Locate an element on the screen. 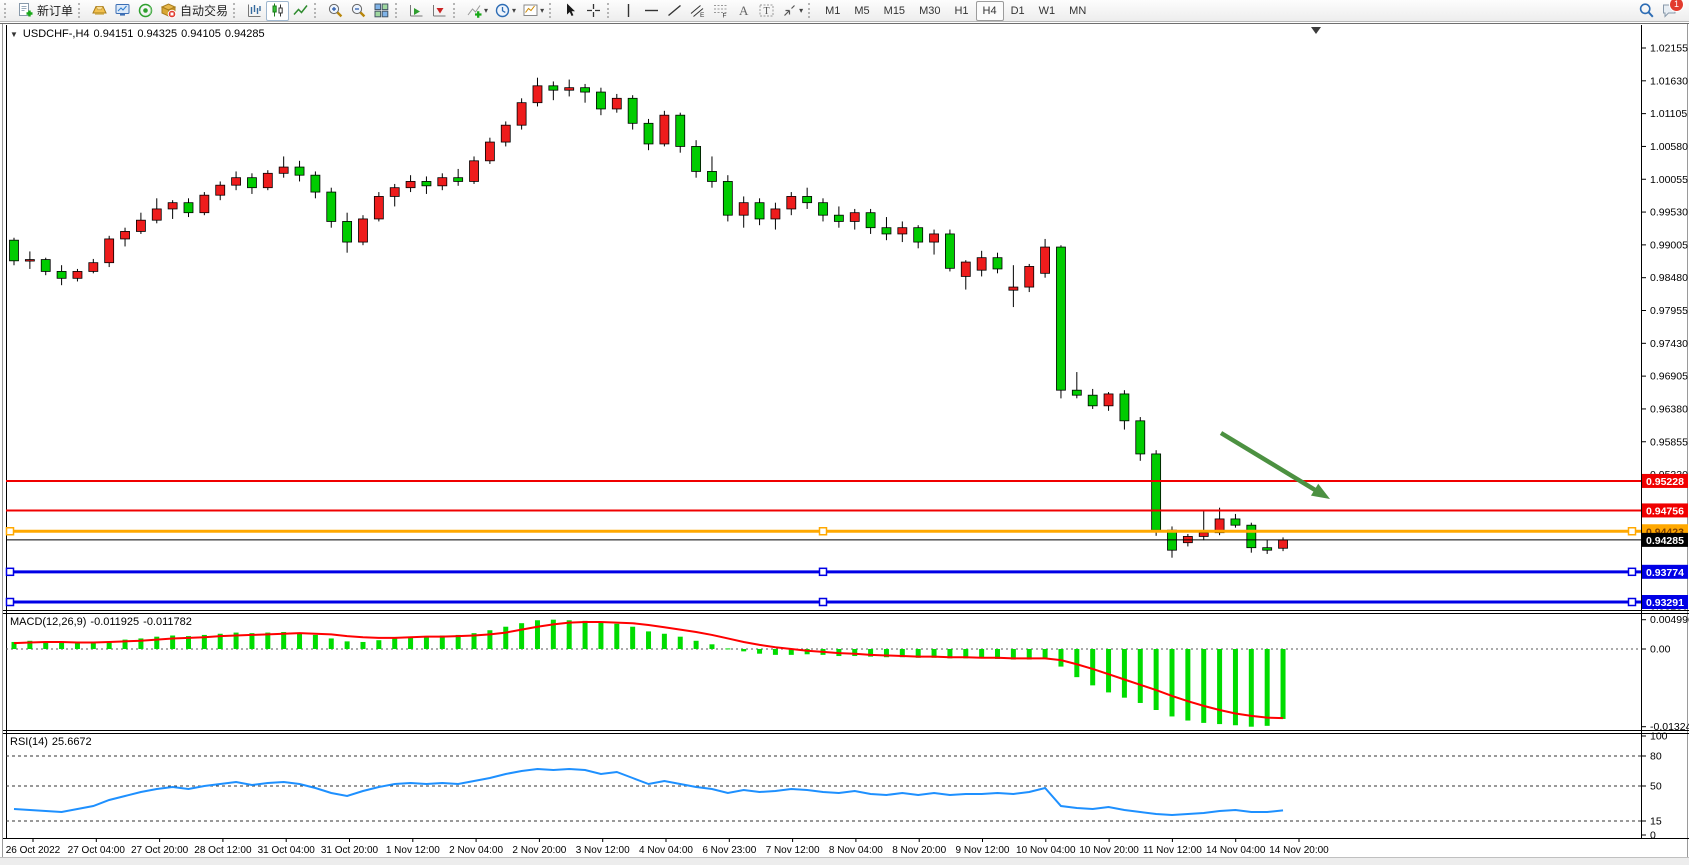 The image size is (1689, 865). tab-timeframe-h4: H4 is located at coordinates (989, 10).